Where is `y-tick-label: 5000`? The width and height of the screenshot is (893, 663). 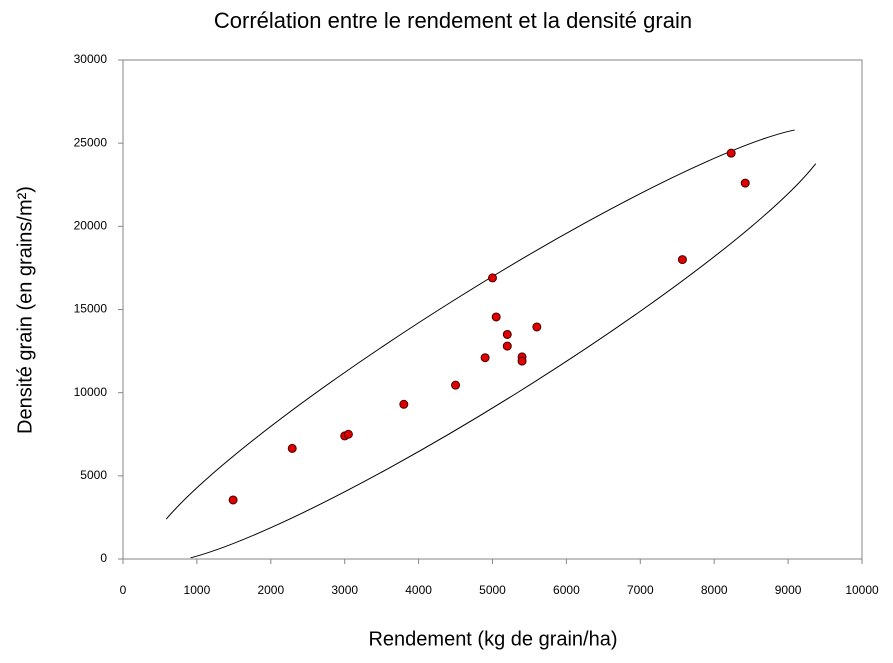 y-tick-label: 5000 is located at coordinates (93, 475).